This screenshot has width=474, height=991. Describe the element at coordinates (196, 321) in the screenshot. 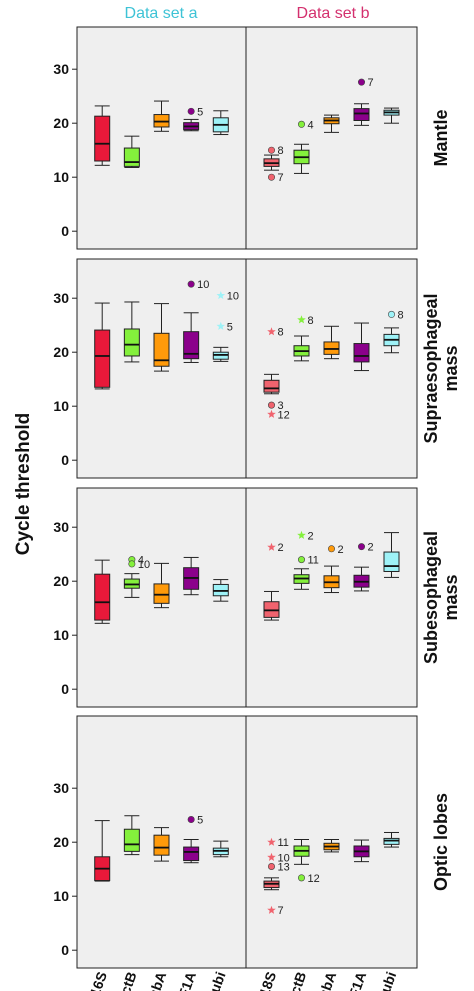

I see `box-EEF1A: 10` at that location.